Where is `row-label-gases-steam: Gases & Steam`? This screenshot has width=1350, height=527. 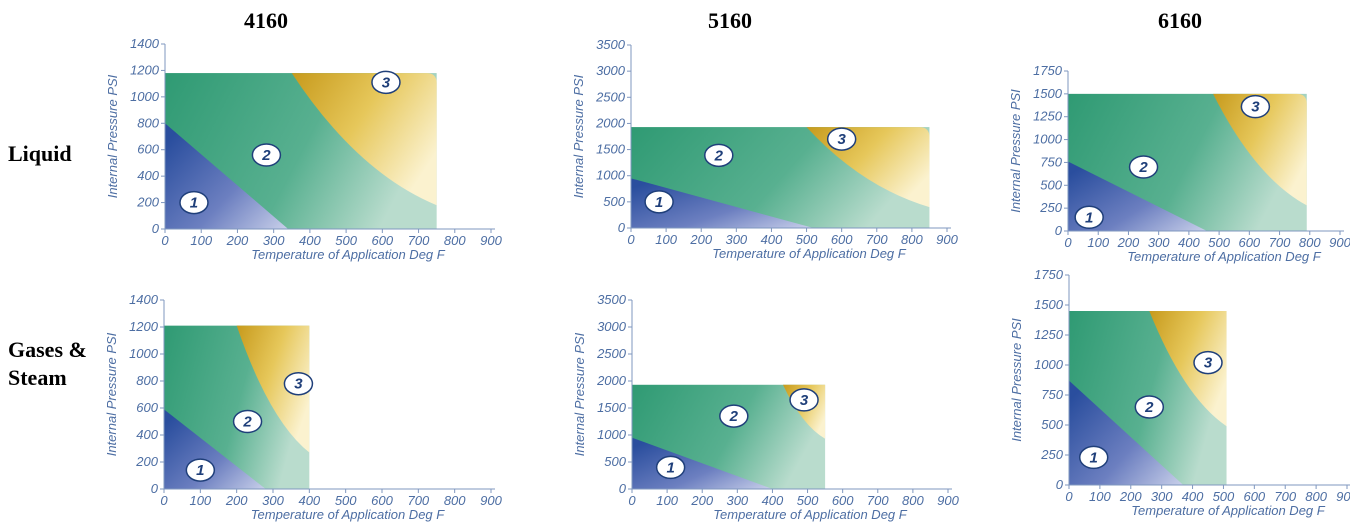
row-label-gases-steam: Gases & Steam is located at coordinates (47, 363).